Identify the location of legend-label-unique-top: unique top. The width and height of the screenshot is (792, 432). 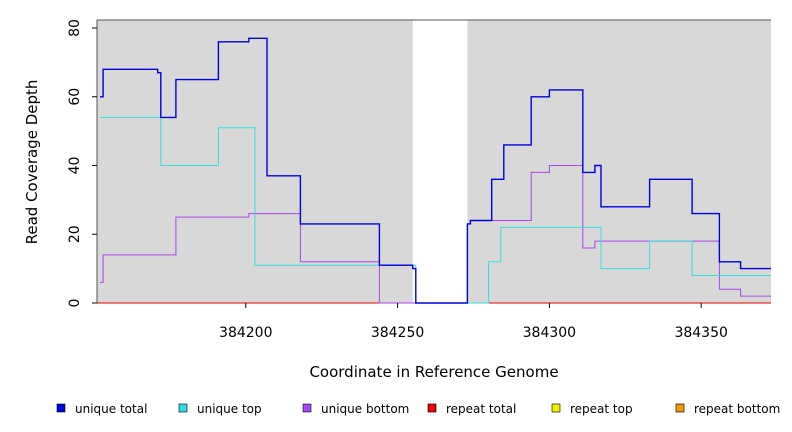
(229, 409).